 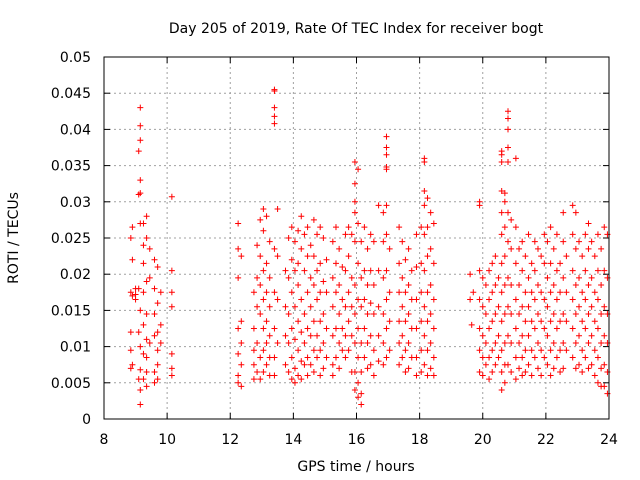 What do you see at coordinates (483, 440) in the screenshot?
I see `x-tick-label: 20` at bounding box center [483, 440].